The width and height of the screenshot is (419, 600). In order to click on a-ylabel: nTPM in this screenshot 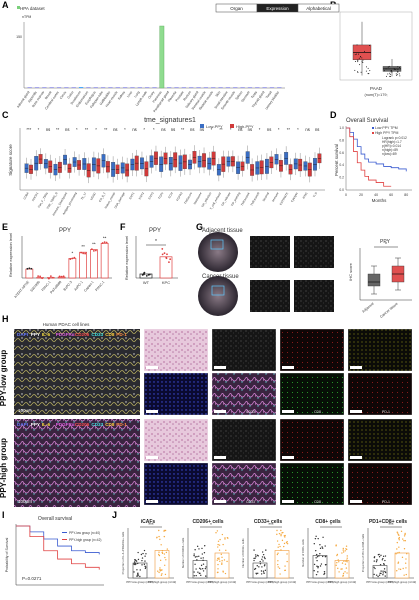, I will do `click(26, 17)`.